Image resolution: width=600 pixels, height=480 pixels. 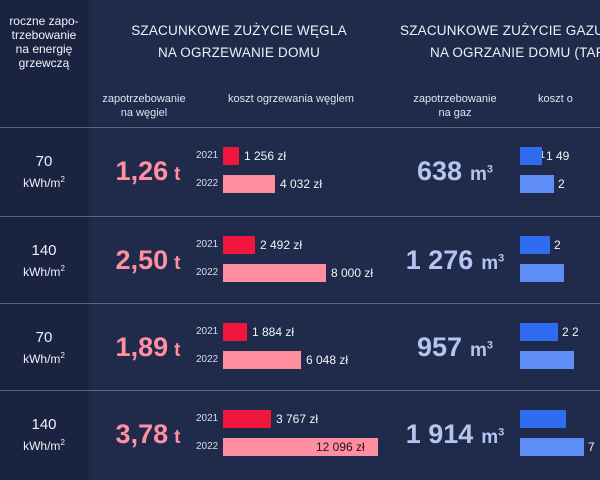 I want to click on gas-demand-value: 1 276 m3, so click(x=455, y=260).